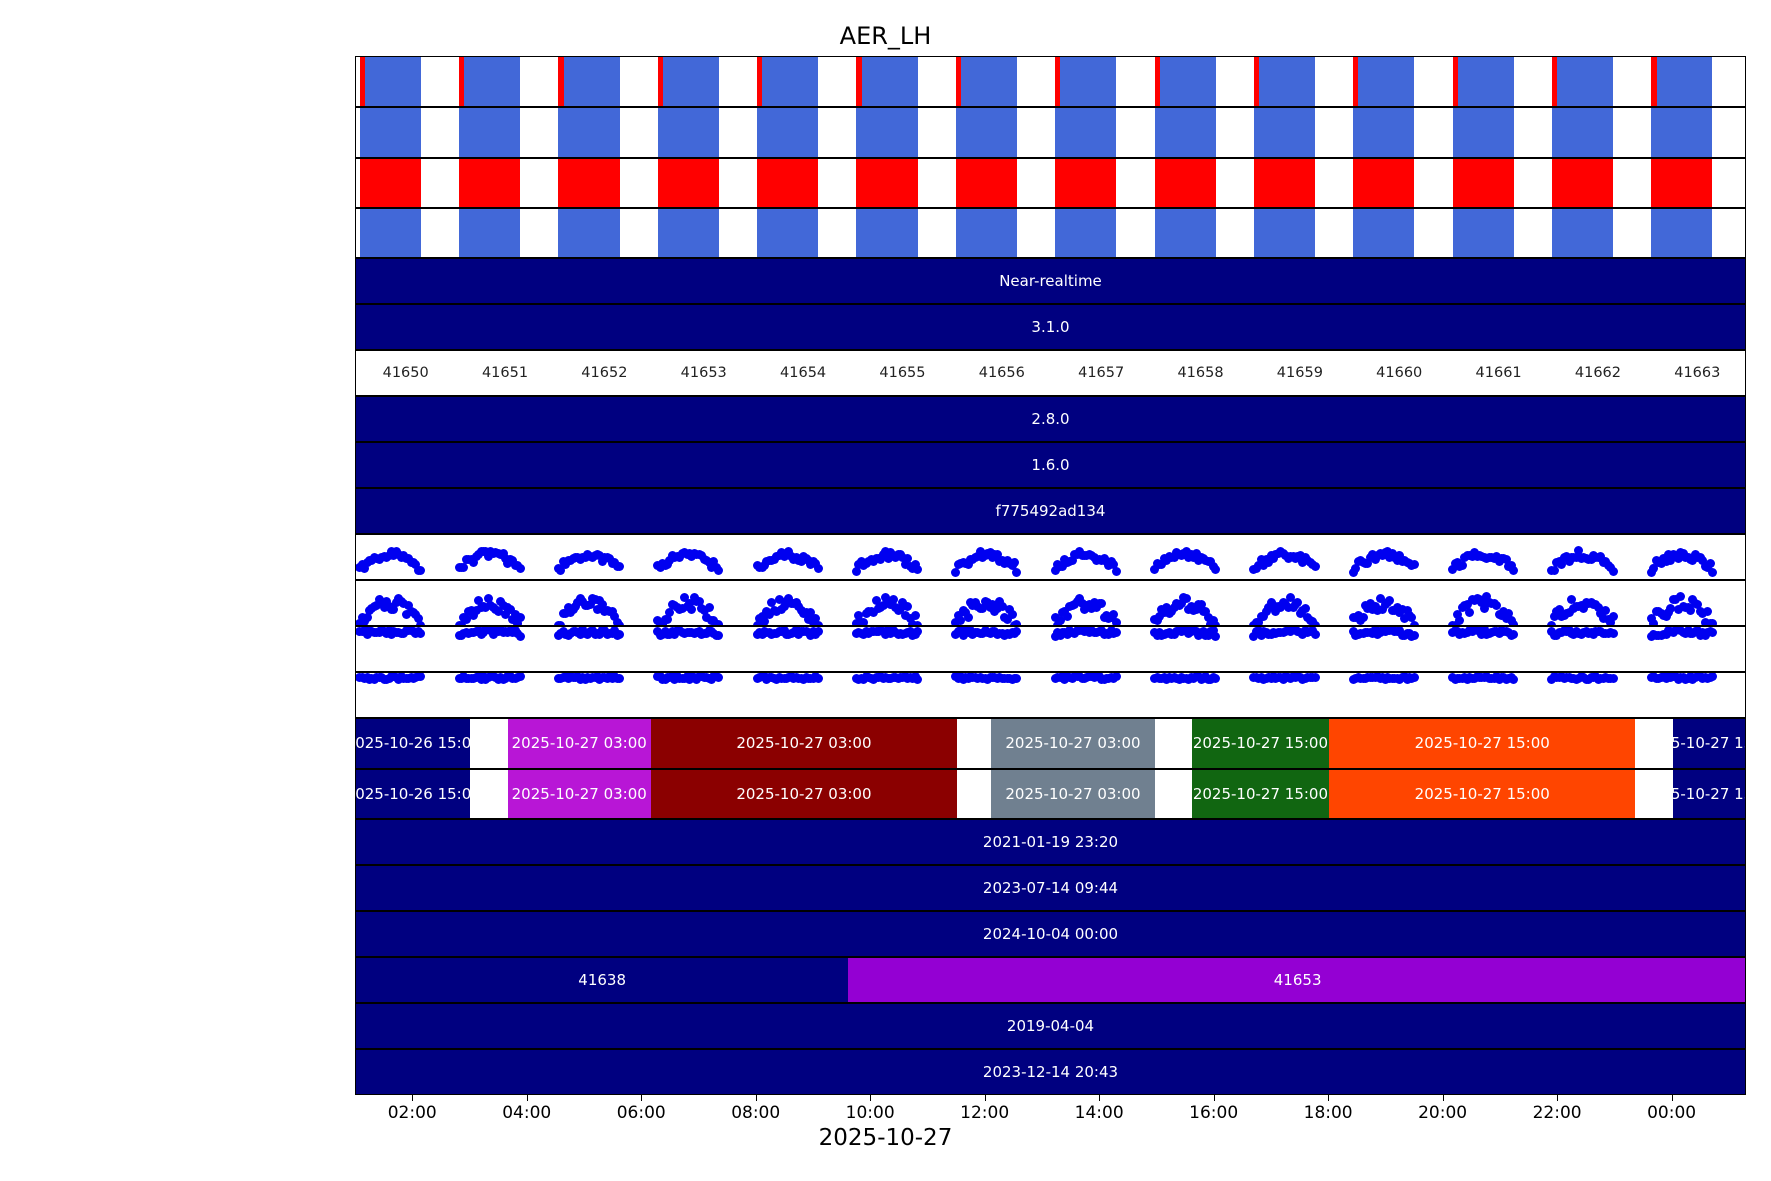 Image resolution: width=1771 pixels, height=1181 pixels. Describe the element at coordinates (1697, 373) in the screenshot. I see `orbit-number: 41663` at that location.